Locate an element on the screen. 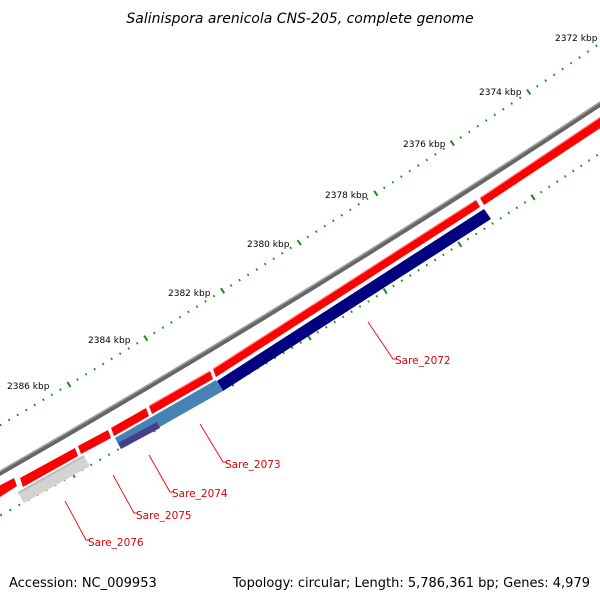 The height and width of the screenshot is (600, 600). tick-label-2380: 2380 kbp is located at coordinates (268, 245).